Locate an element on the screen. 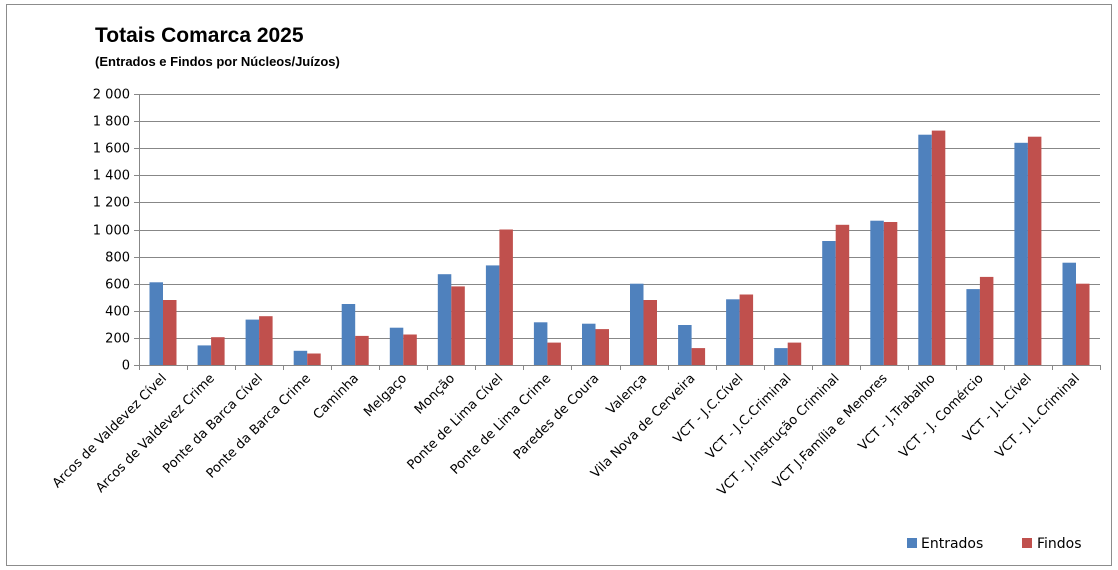 The height and width of the screenshot is (570, 1118). y-tick-label: 0 is located at coordinates (126, 366).